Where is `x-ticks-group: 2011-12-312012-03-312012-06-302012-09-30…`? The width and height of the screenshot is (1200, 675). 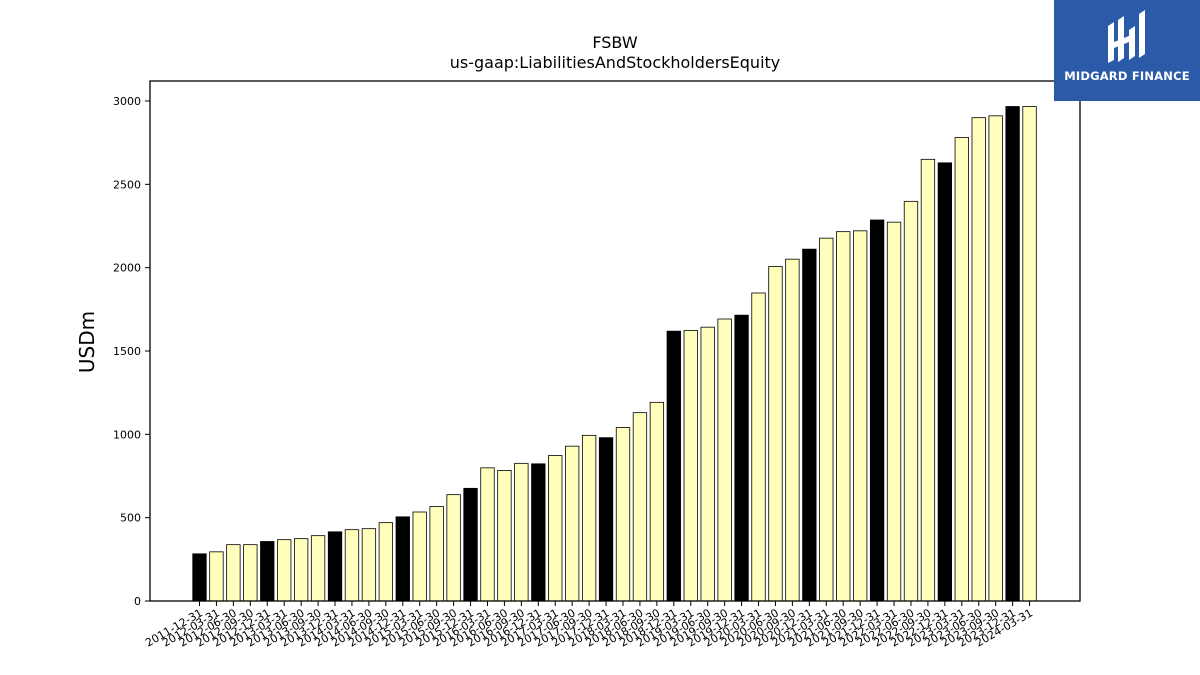
x-ticks-group: 2011-12-312012-03-312012-06-302012-09-30… is located at coordinates (589, 625).